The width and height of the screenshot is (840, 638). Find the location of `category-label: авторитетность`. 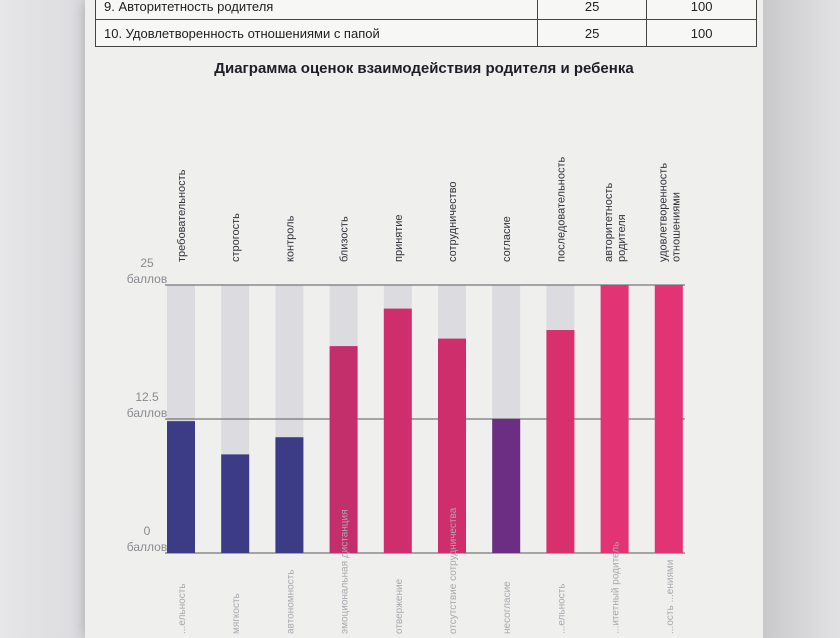

category-label: авторитетность is located at coordinates (609, 222).